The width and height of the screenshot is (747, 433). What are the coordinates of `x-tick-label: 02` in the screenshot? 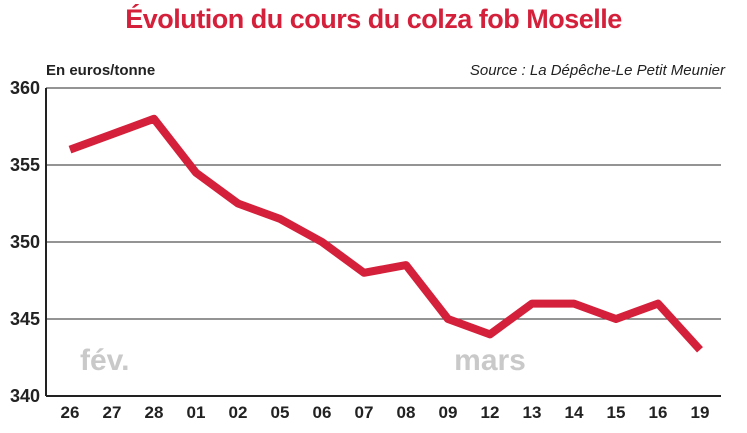 It's located at (238, 412).